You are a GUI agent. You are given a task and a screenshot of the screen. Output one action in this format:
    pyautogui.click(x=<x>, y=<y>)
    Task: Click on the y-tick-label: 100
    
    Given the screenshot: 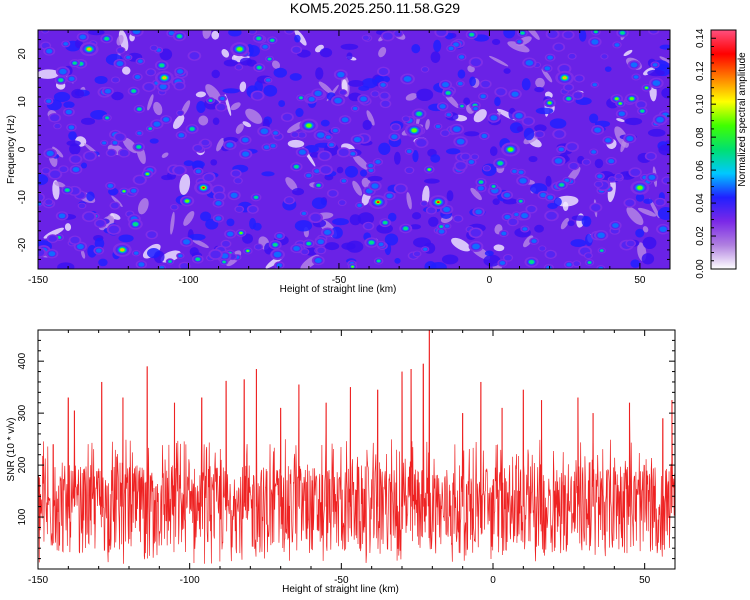 What is the action you would take?
    pyautogui.click(x=22, y=516)
    